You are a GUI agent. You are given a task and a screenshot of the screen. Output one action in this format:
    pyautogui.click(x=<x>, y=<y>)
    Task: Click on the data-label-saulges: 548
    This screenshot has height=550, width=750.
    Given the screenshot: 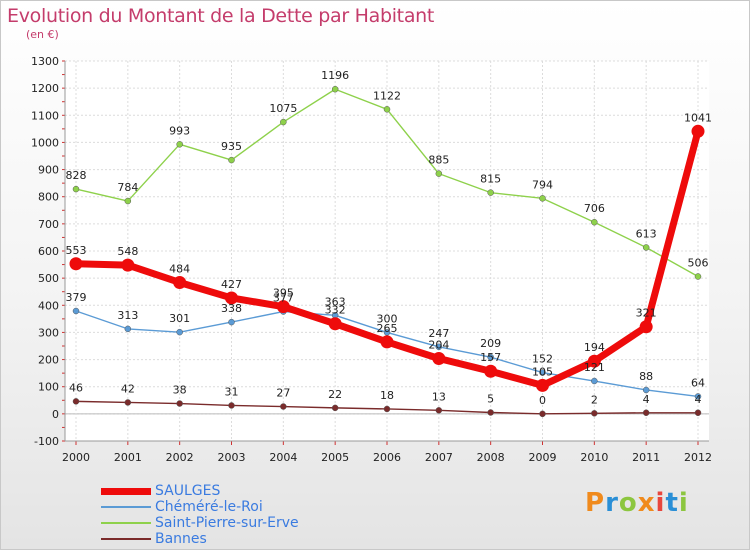 What is the action you would take?
    pyautogui.click(x=127, y=251)
    